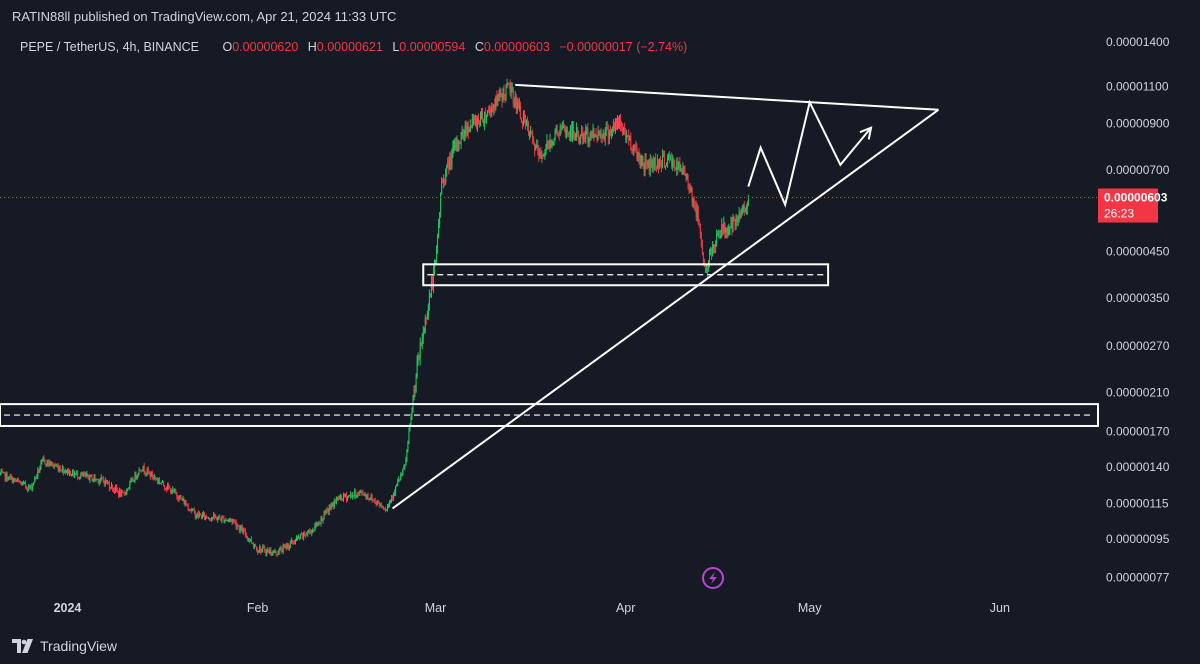  I want to click on price-badge-value: 0.00000603, so click(1136, 198).